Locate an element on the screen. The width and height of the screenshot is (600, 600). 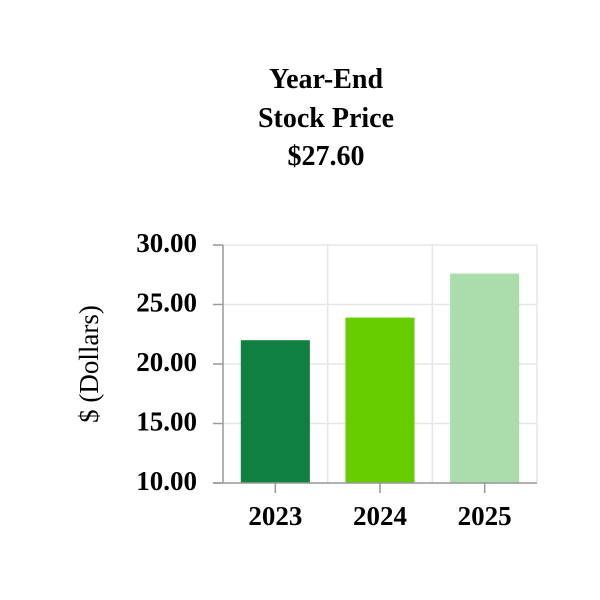
y-tick-label: 25.00 is located at coordinates (166, 303).